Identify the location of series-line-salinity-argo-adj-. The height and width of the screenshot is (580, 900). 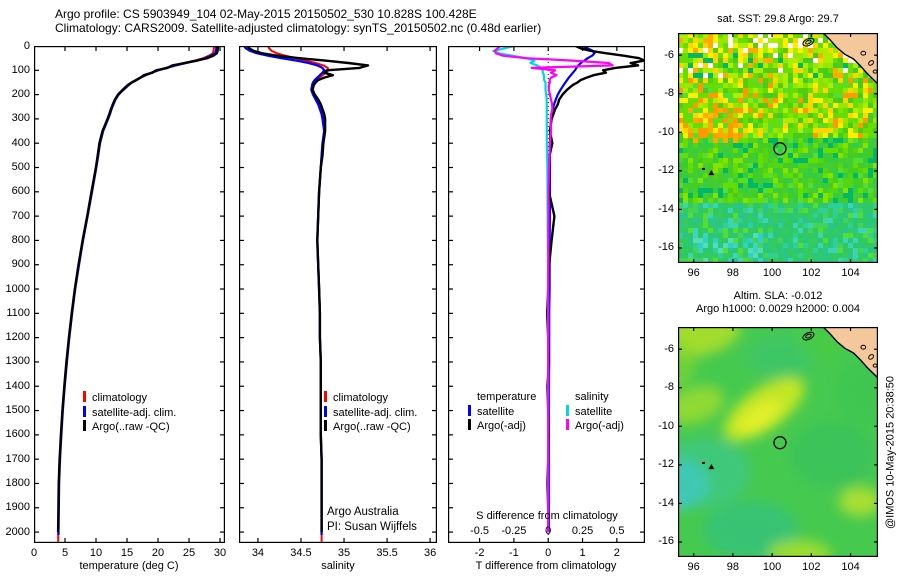
(553, 289).